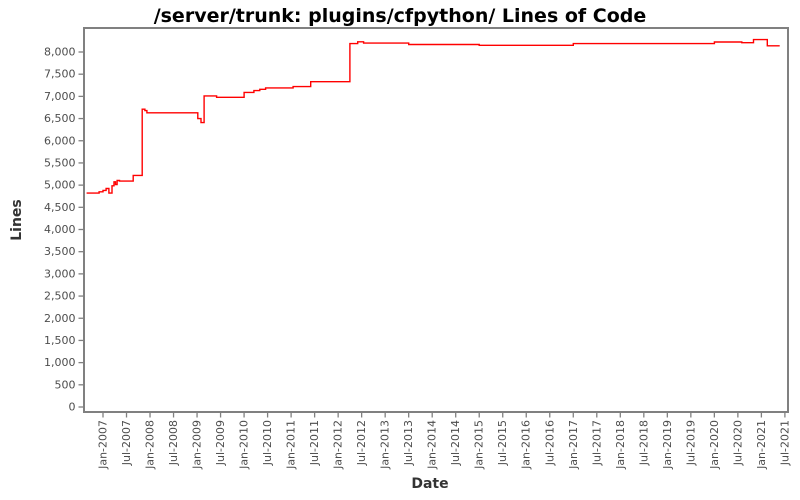  Describe the element at coordinates (60, 96) in the screenshot. I see `y-tick-label: 7,000` at that location.